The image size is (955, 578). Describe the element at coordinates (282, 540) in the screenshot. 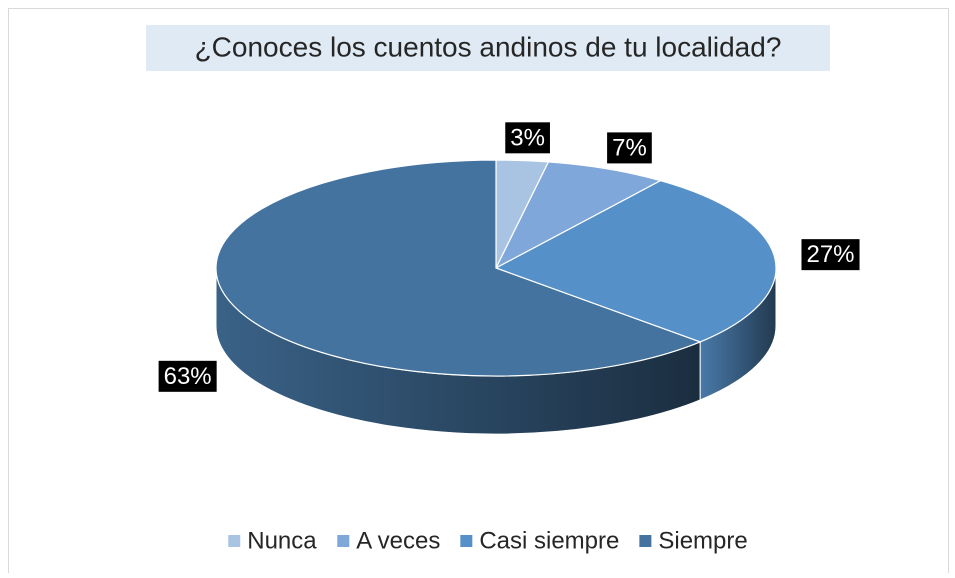

I see `legend-label: Nunca` at that location.